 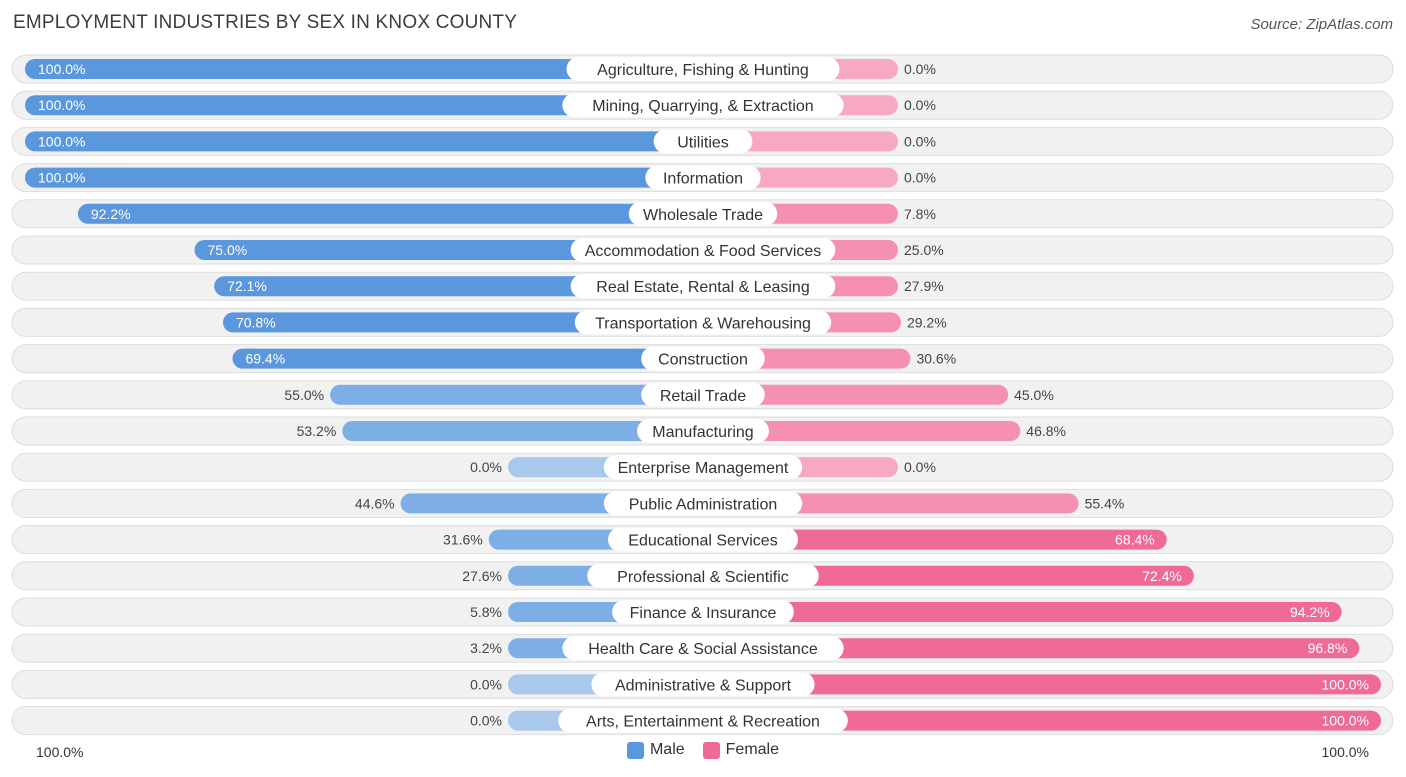 I want to click on chart-row: 100.0% 0.0% Information, so click(x=702, y=178).